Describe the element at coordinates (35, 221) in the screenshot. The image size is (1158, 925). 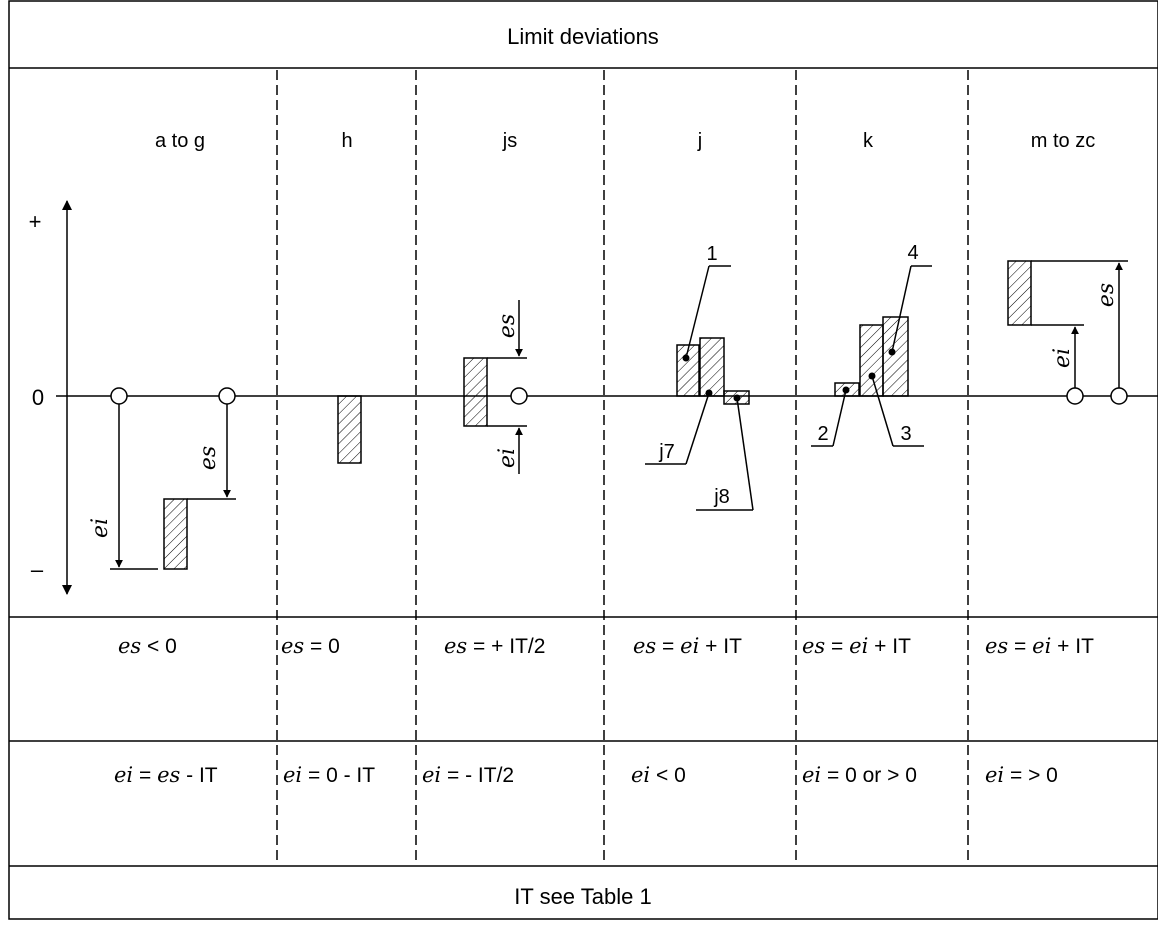
I see `axis-plus-label: +` at that location.